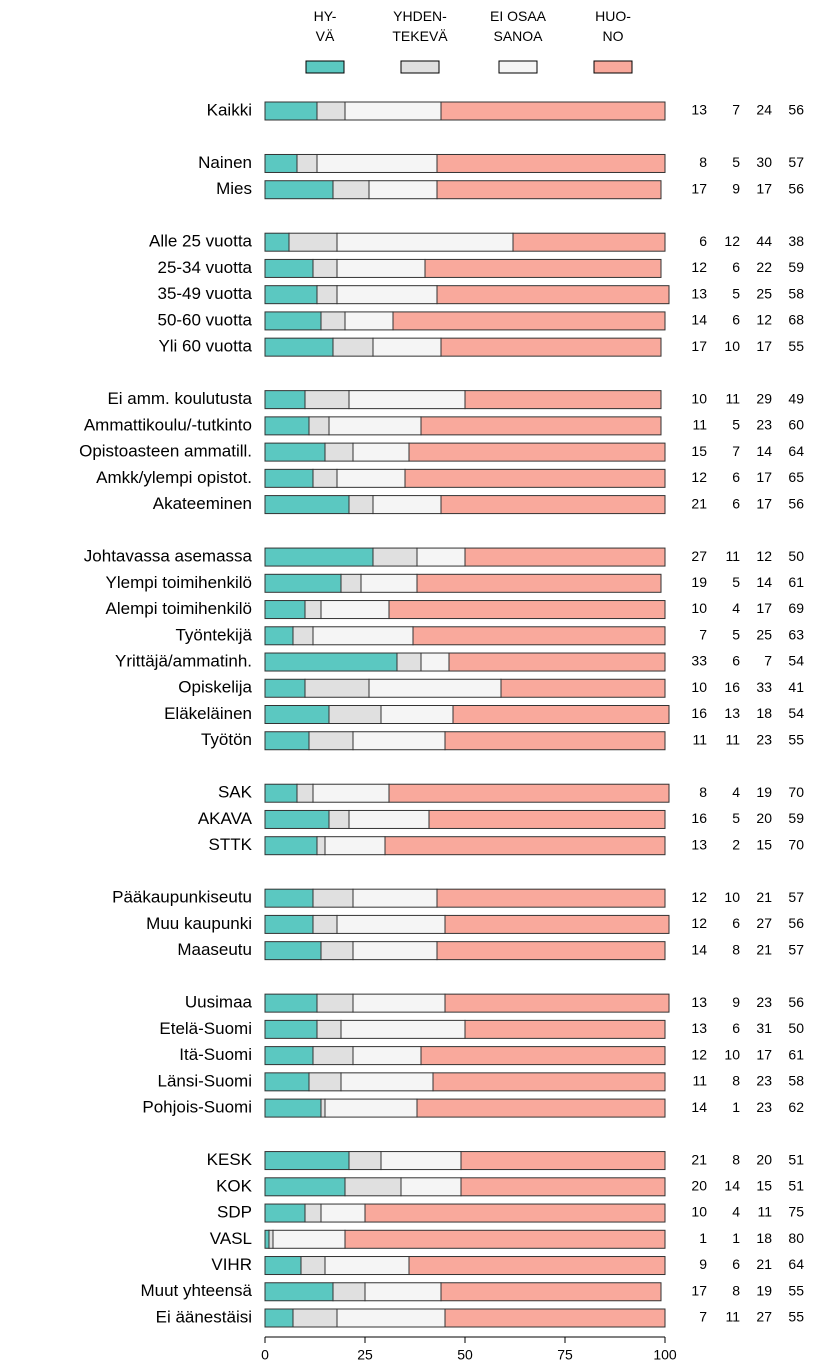  I want to click on value-label: 49, so click(796, 398).